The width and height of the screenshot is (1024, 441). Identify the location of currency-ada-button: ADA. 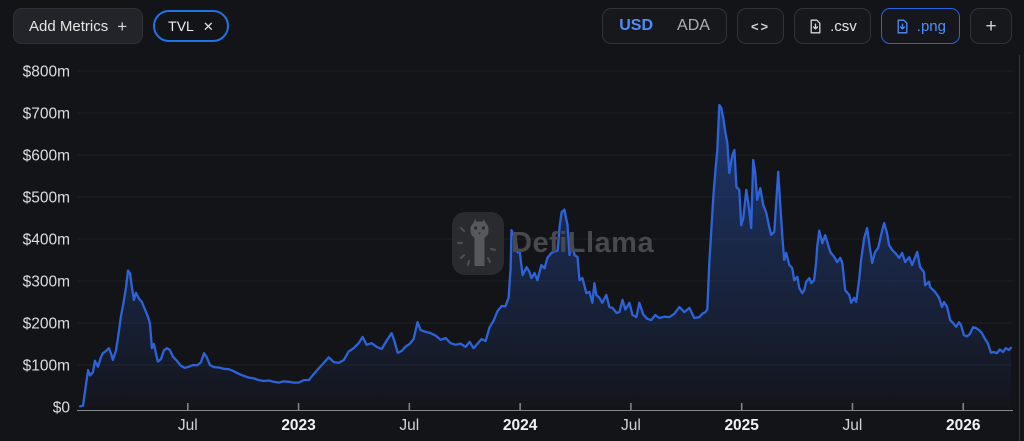
(693, 26).